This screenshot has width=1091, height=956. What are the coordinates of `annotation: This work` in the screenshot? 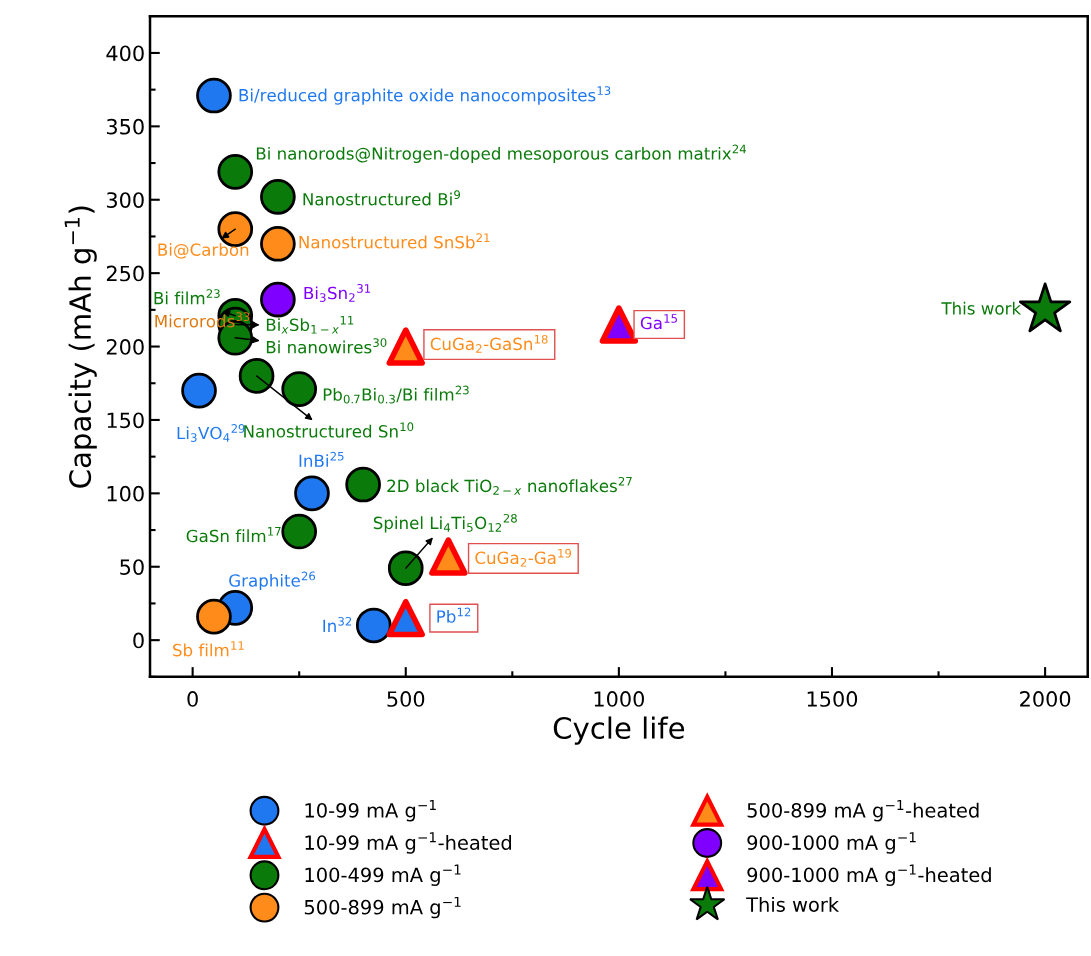 It's located at (981, 308).